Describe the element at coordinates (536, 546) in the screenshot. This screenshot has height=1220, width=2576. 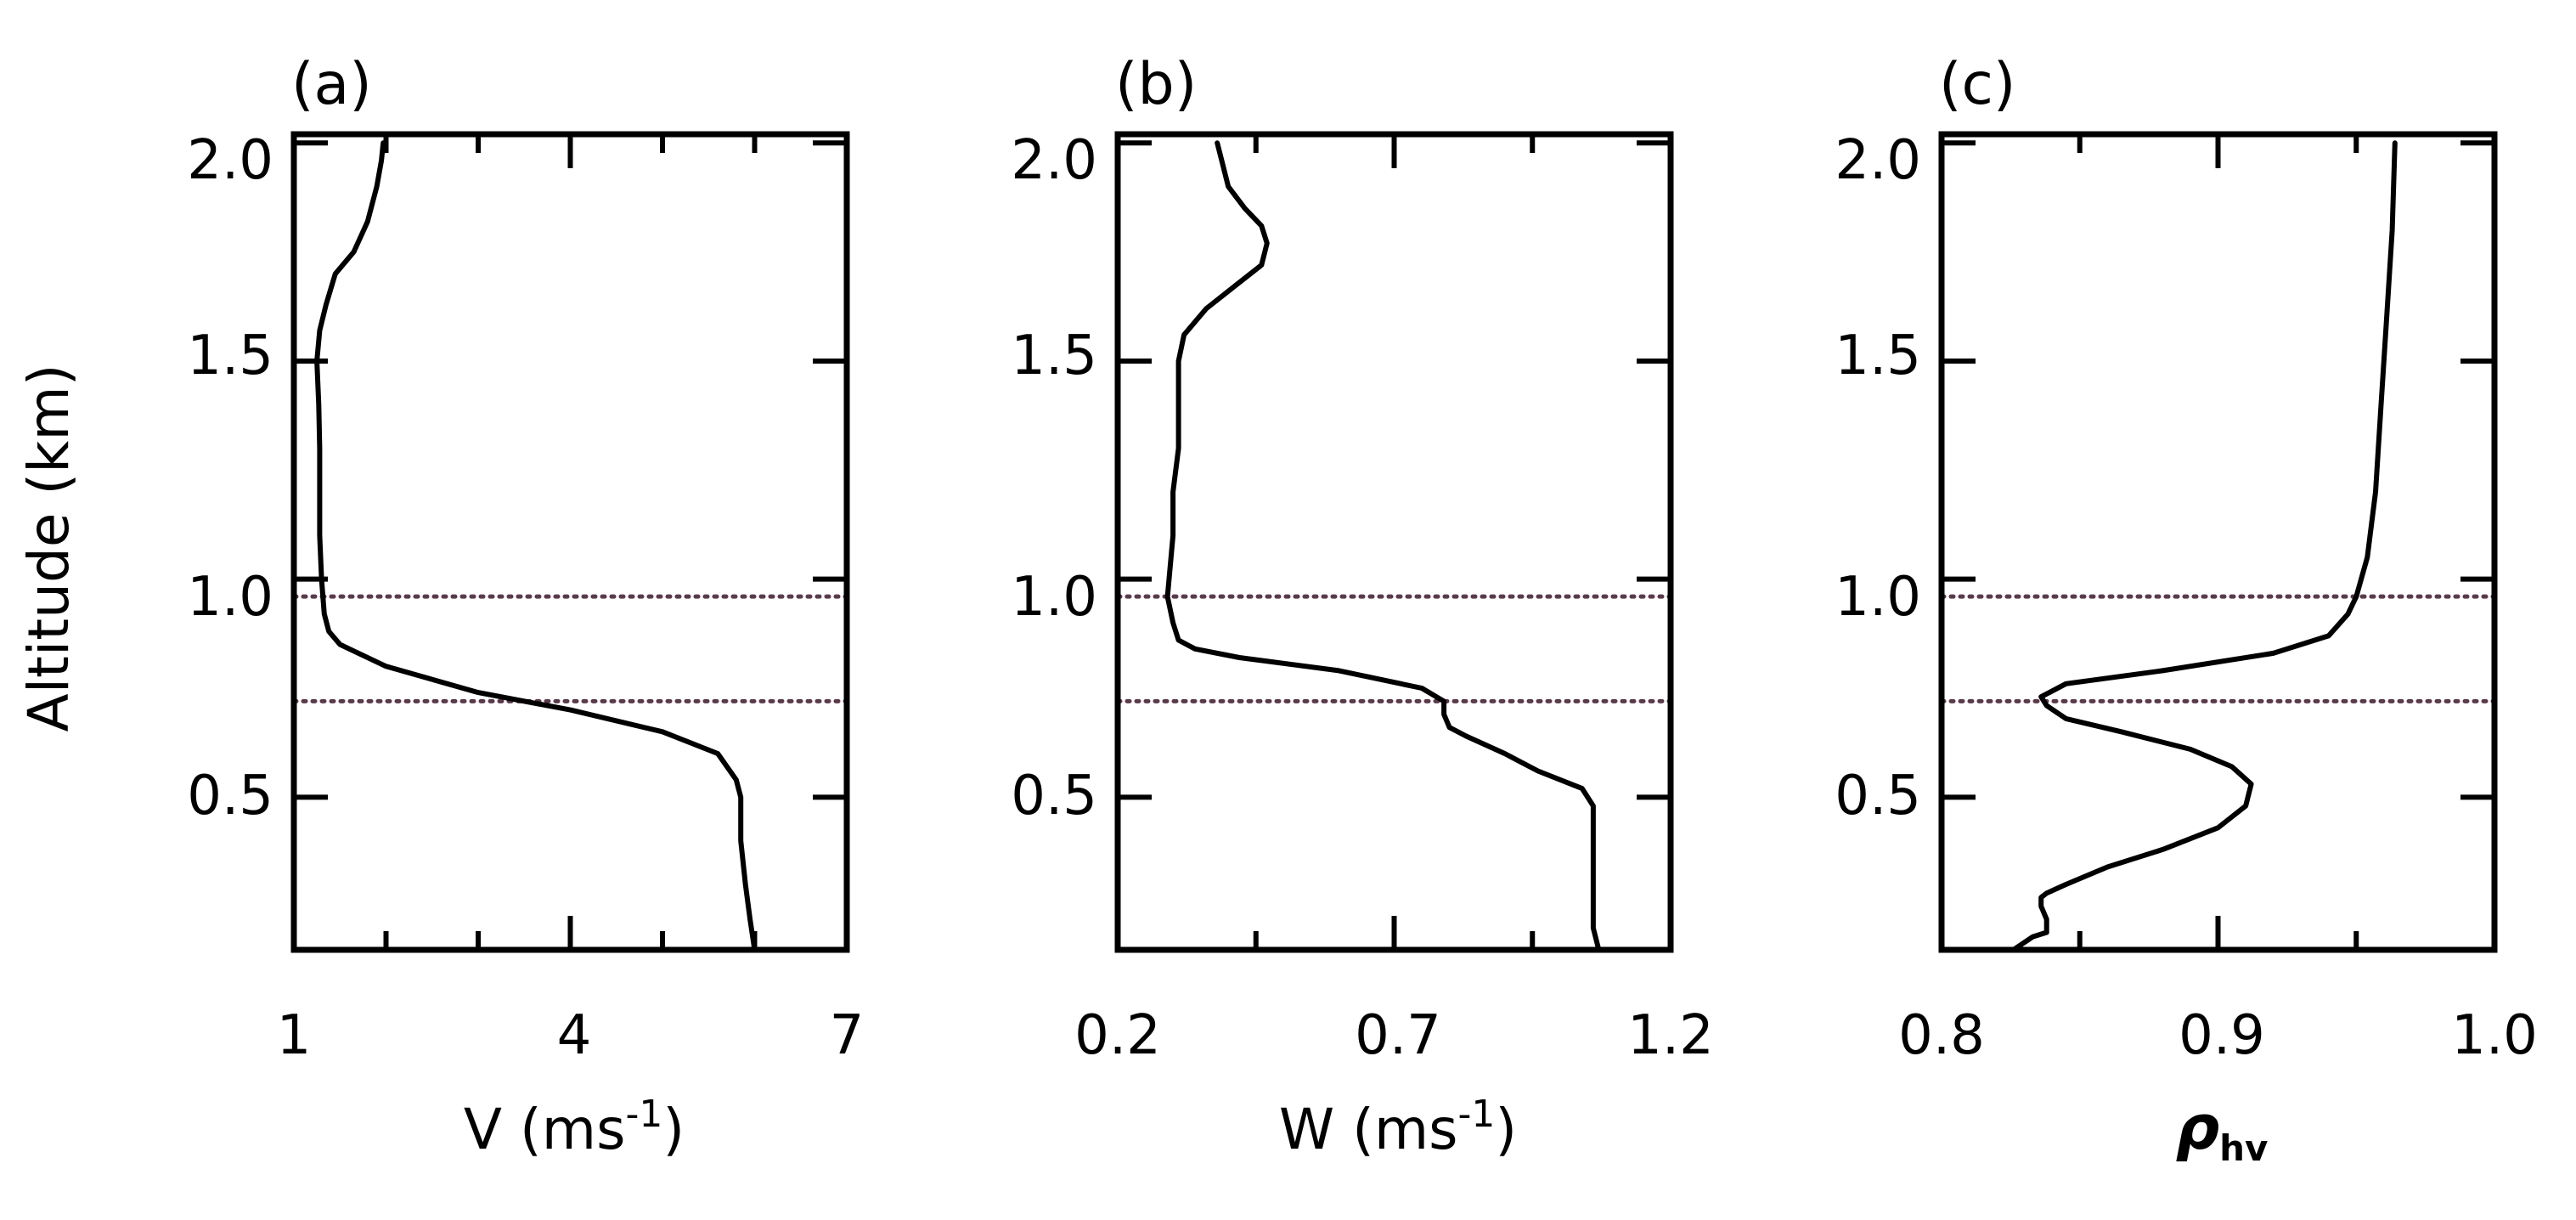
I see `panel-a-series-line` at that location.